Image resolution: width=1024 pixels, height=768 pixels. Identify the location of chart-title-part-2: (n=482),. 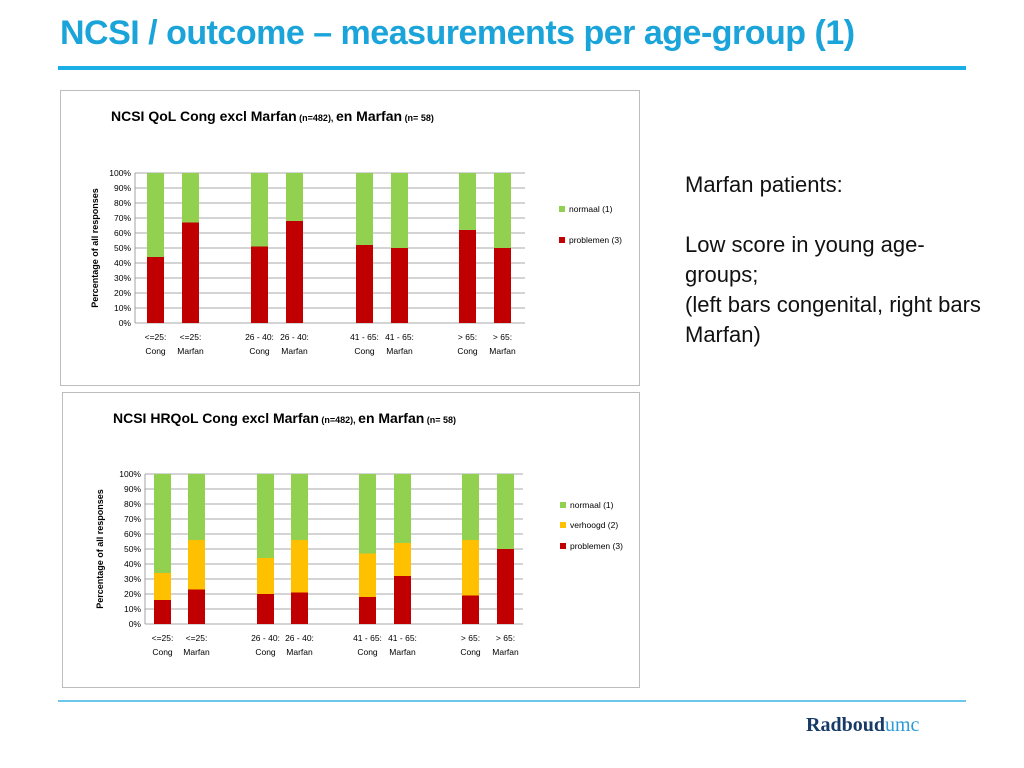
(316, 118).